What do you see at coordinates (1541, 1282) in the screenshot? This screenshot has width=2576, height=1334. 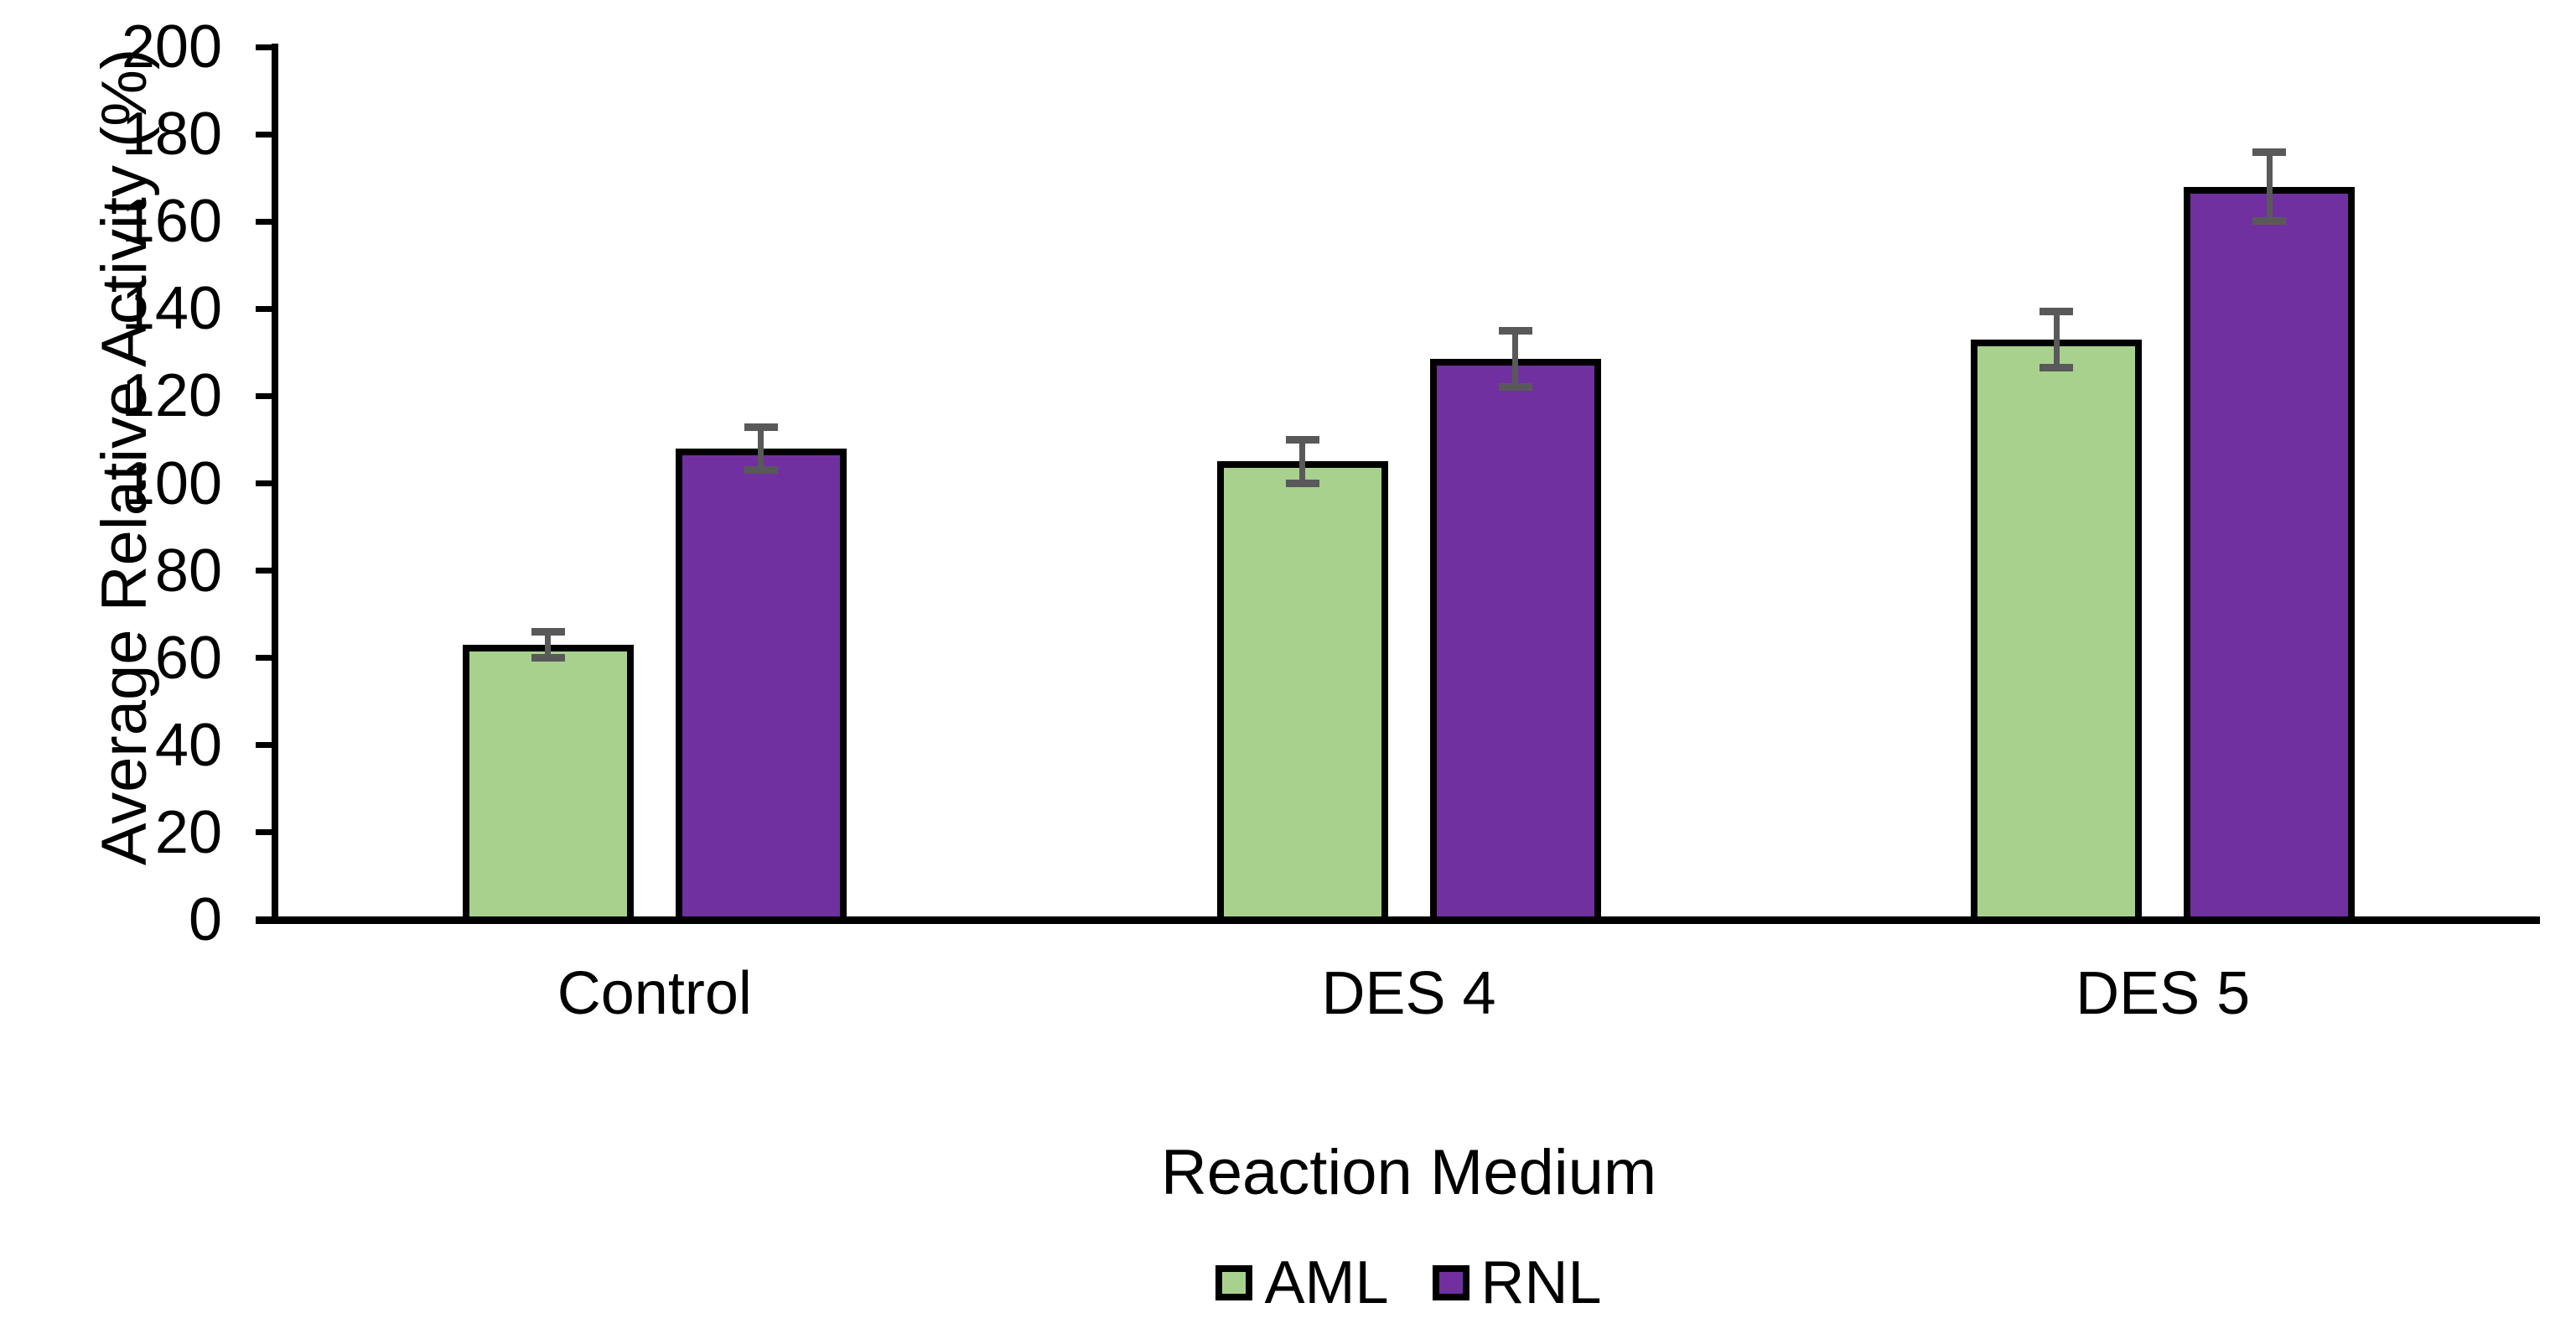 I see `legend-label-rnl: RNL` at bounding box center [1541, 1282].